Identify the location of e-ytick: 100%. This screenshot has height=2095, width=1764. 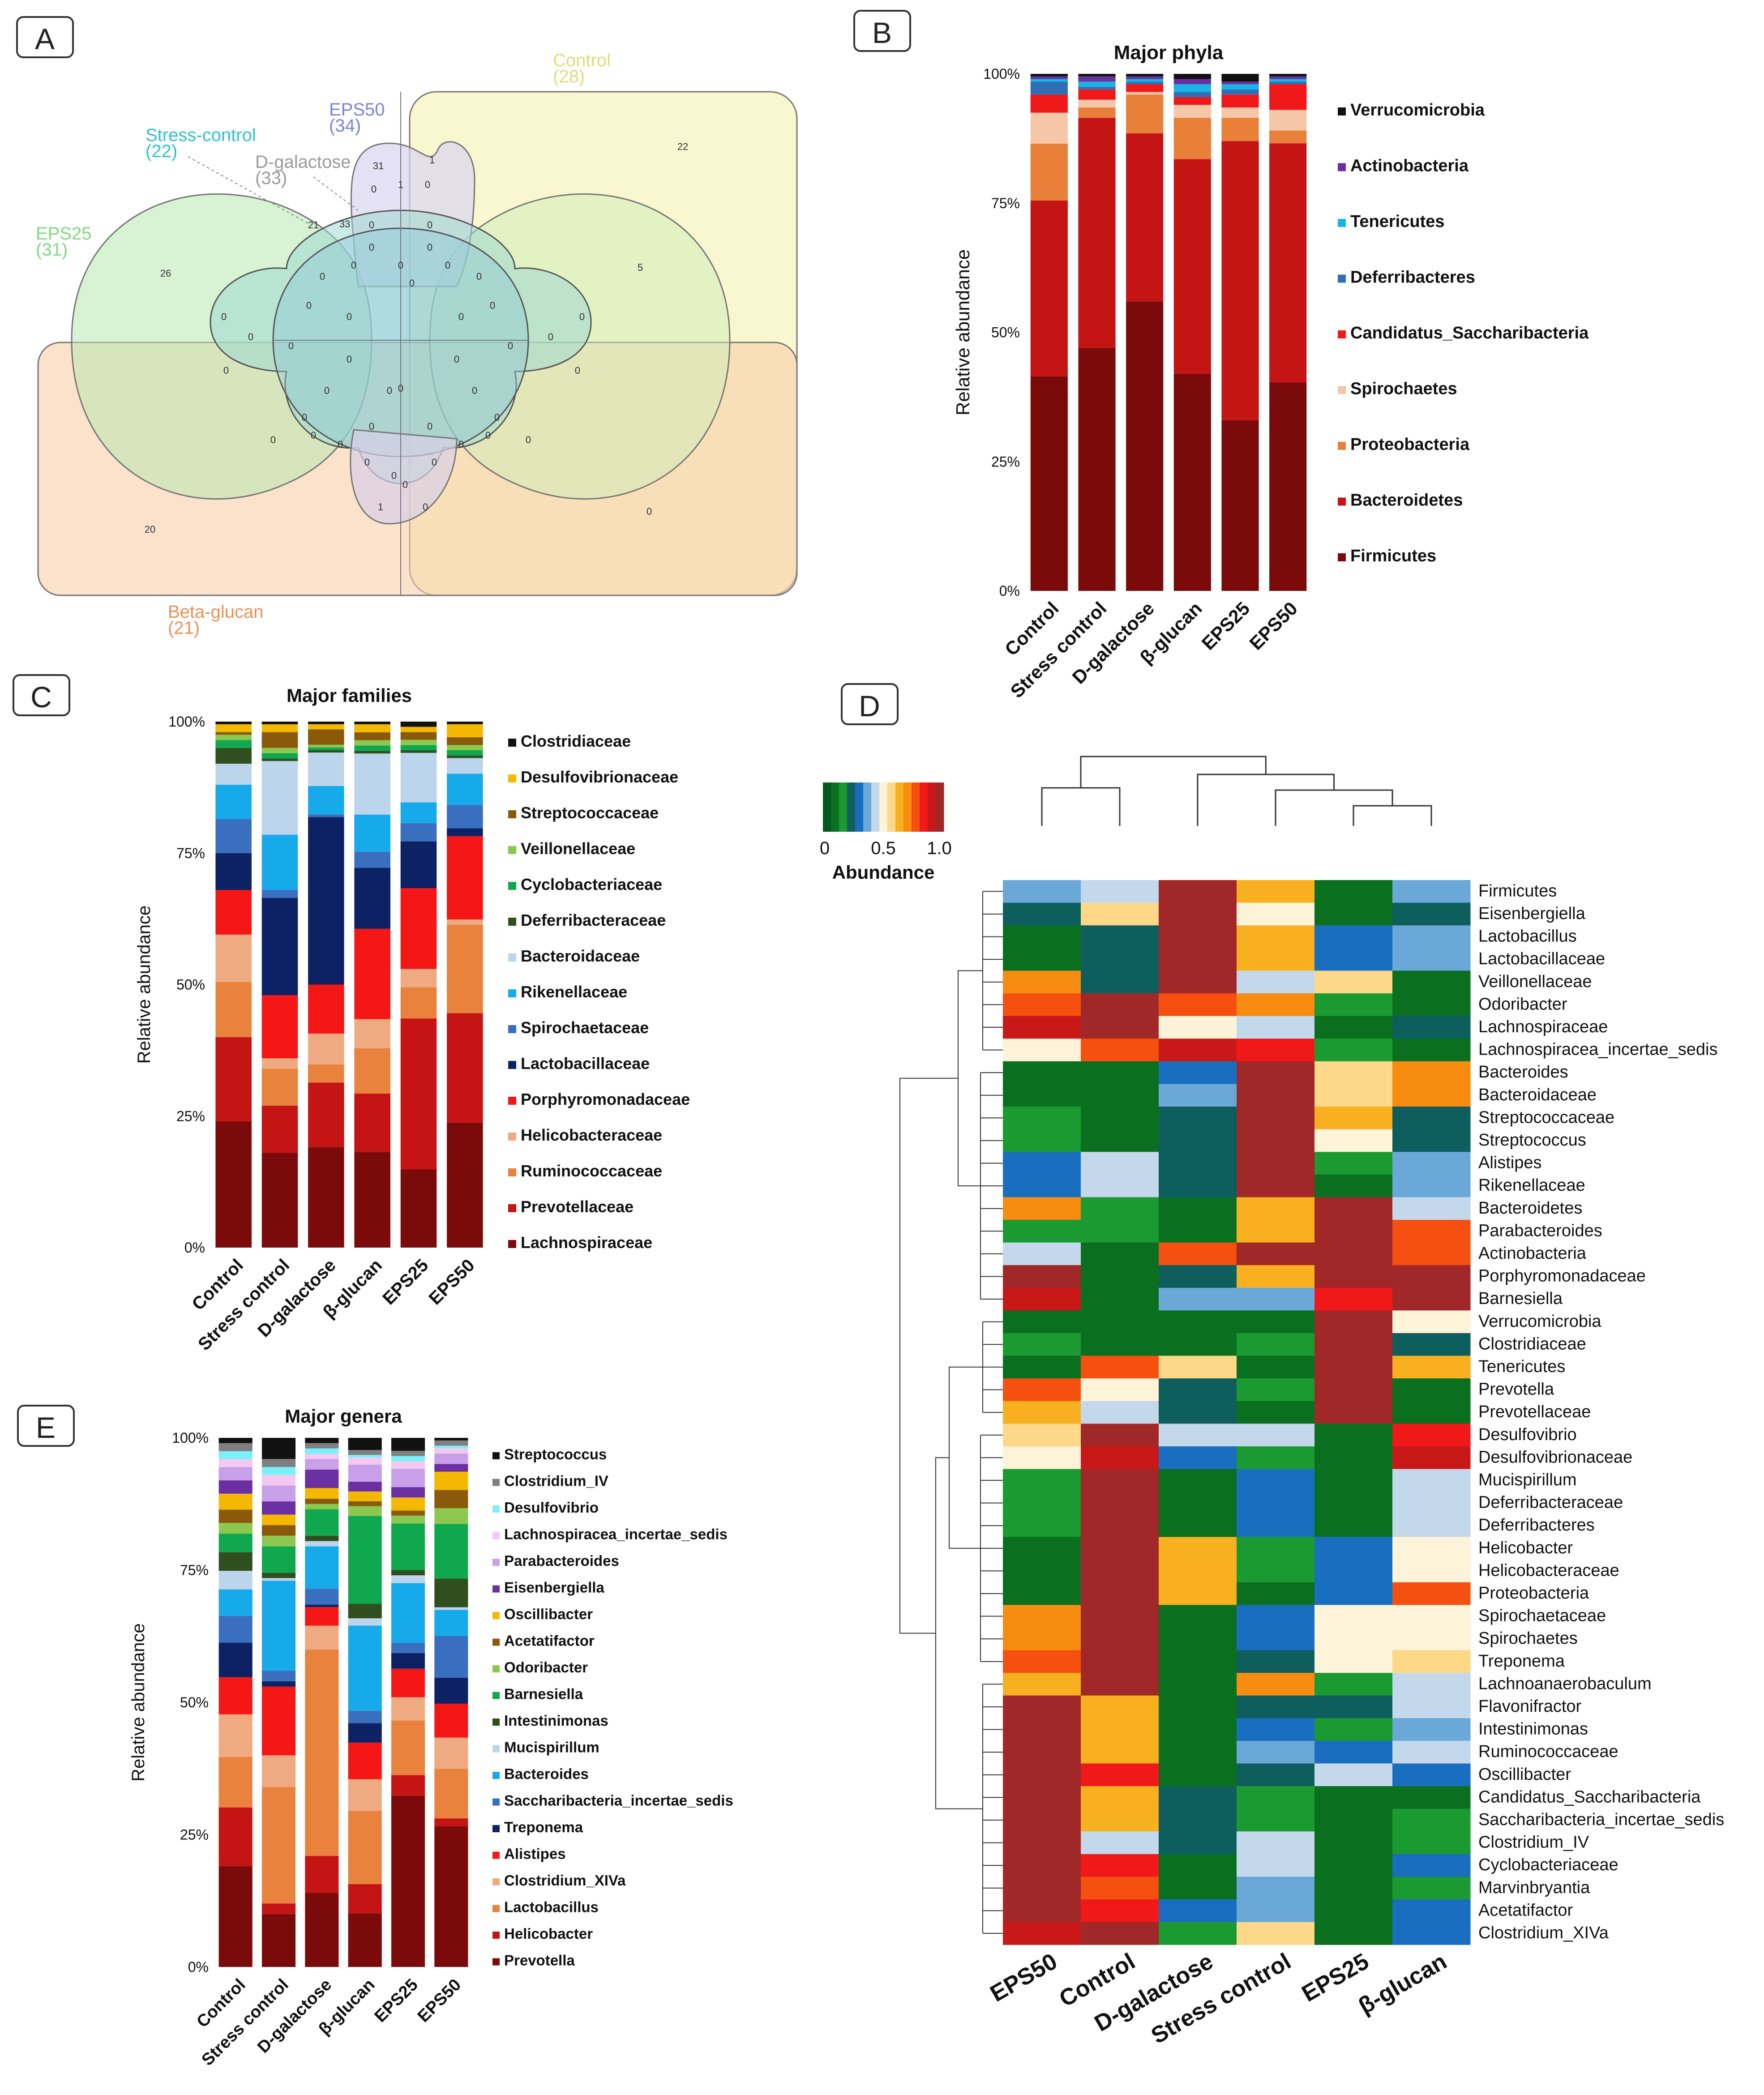
(191, 1438).